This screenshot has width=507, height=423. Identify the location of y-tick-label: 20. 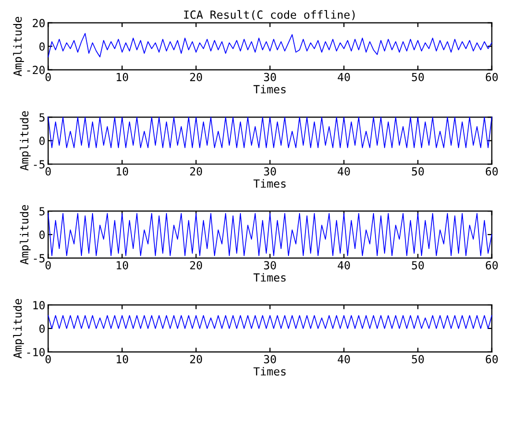
(38, 23).